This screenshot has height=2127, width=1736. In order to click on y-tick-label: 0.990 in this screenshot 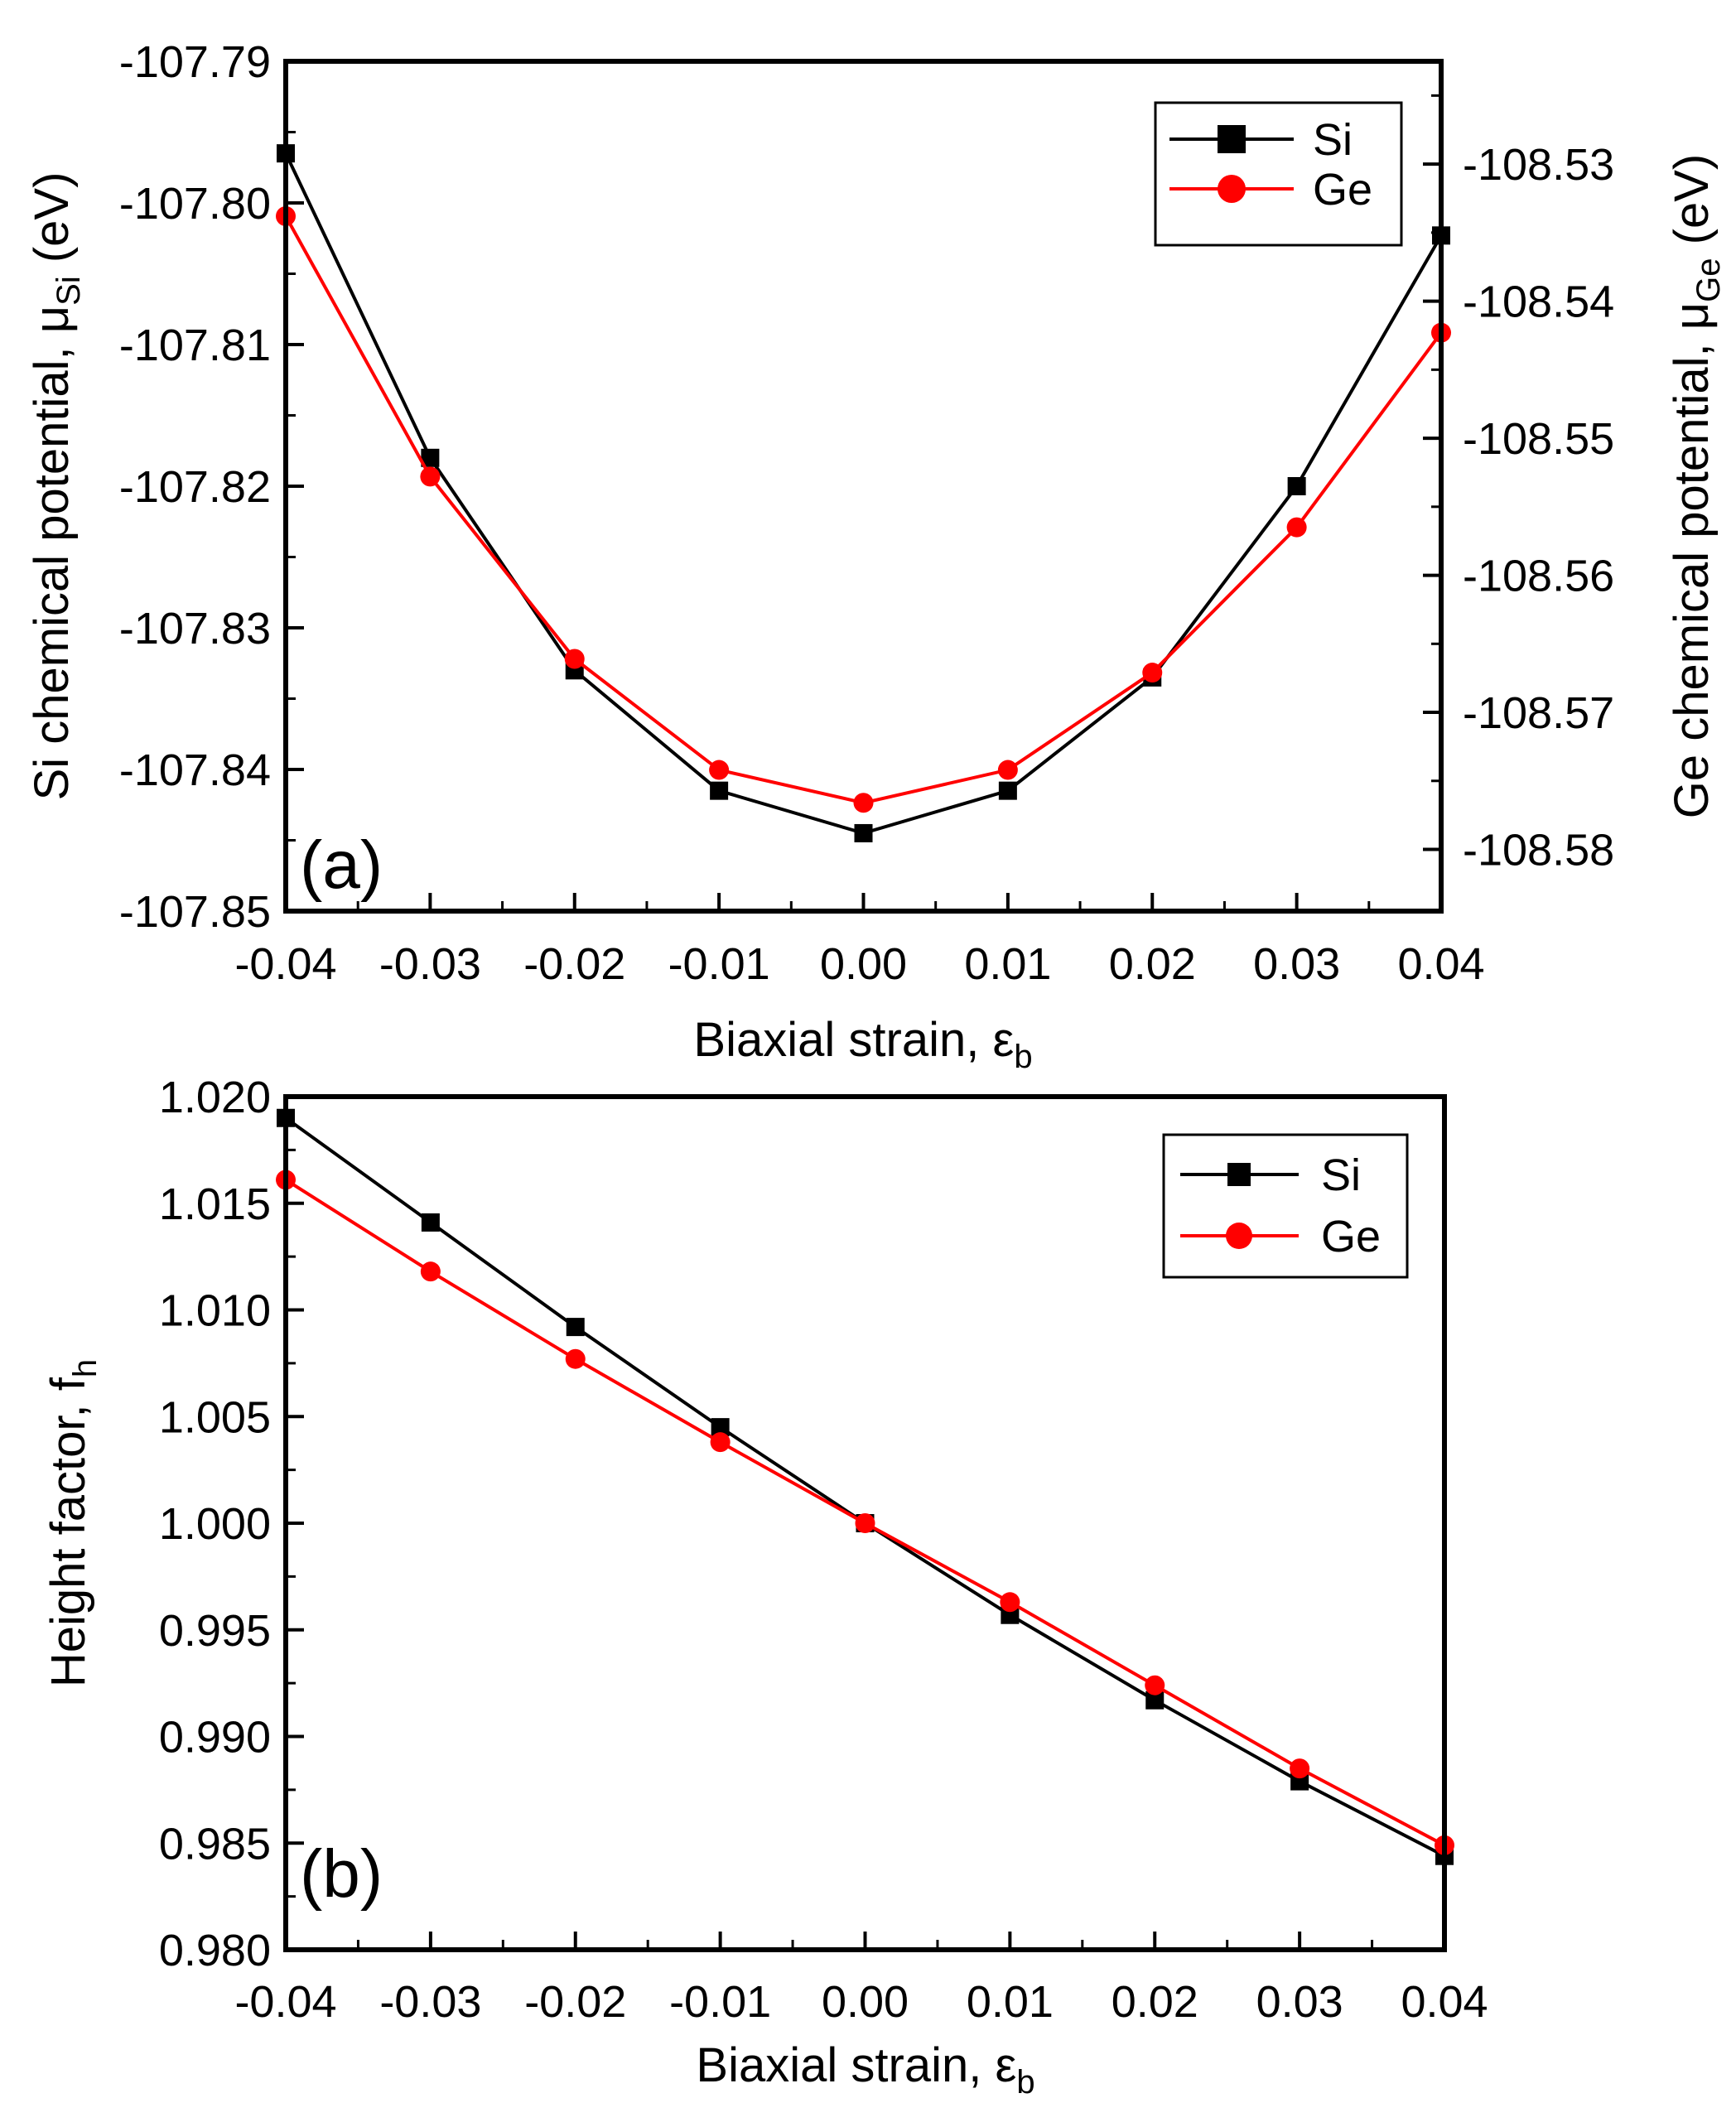, I will do `click(215, 1738)`.